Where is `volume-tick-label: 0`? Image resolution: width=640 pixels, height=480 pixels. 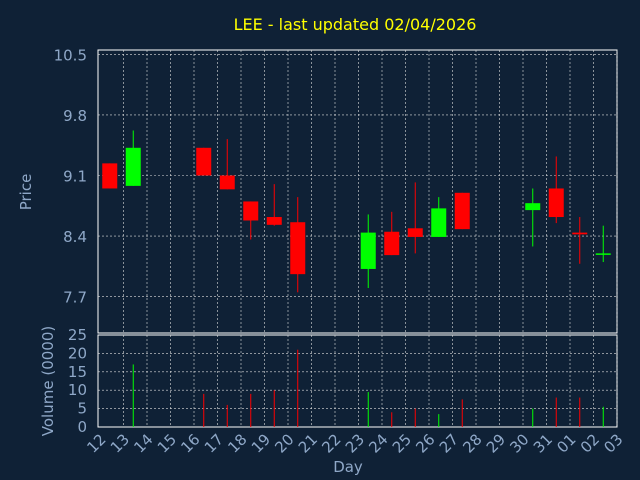
volume-tick-label: 0 is located at coordinates (82, 427).